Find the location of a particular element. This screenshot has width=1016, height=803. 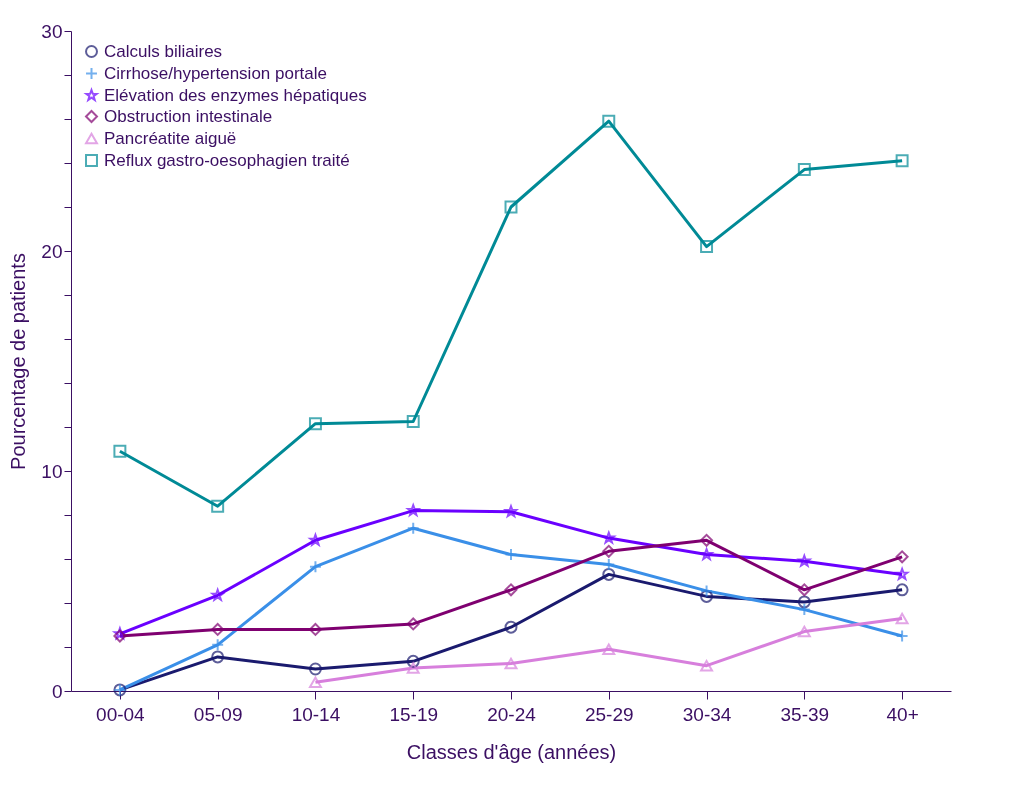

x-tick-label: 15-19 is located at coordinates (414, 714).